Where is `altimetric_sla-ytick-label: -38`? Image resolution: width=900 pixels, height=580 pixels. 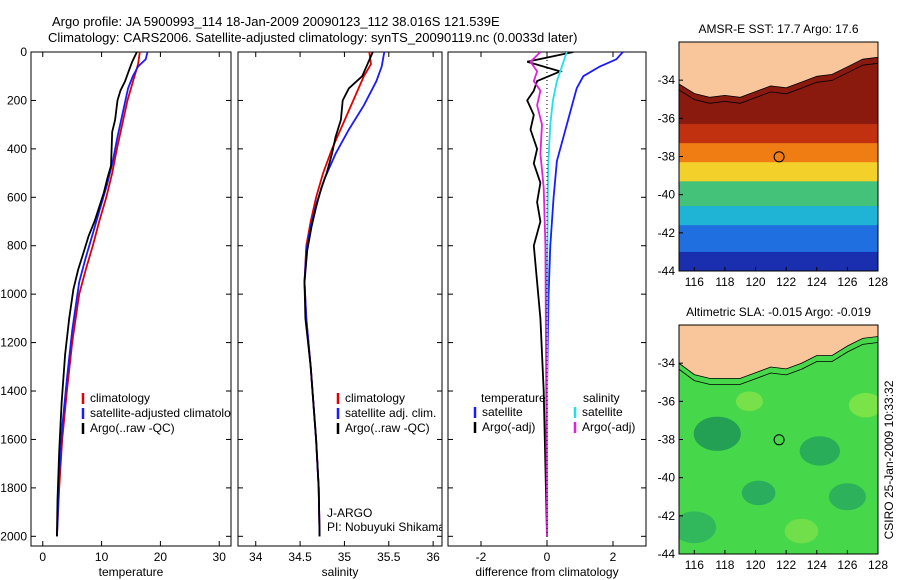 altimetric_sla-ytick-label: -38 is located at coordinates (667, 440).